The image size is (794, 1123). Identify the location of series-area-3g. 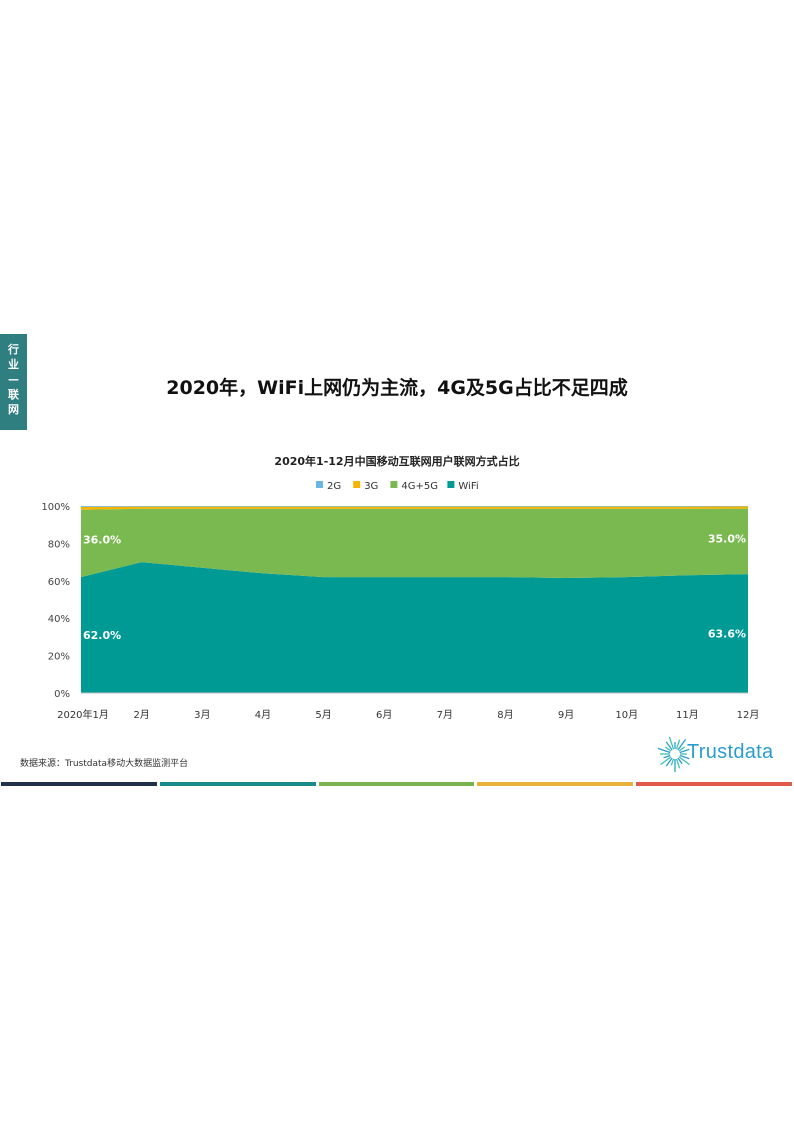
(414, 508).